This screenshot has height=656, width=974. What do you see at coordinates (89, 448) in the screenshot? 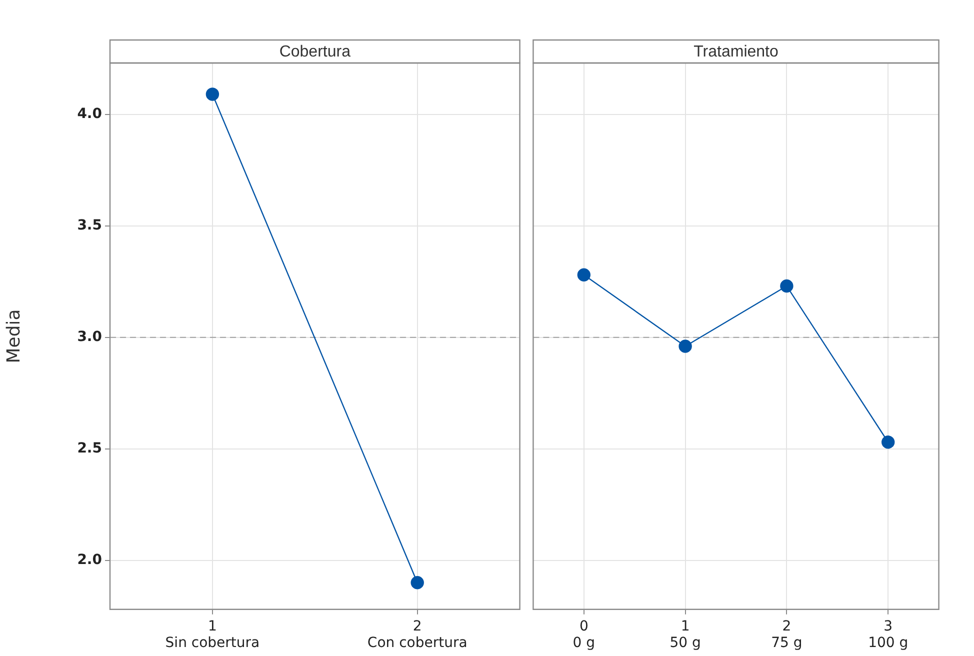
I see `y-tick-label: 2.5` at bounding box center [89, 448].